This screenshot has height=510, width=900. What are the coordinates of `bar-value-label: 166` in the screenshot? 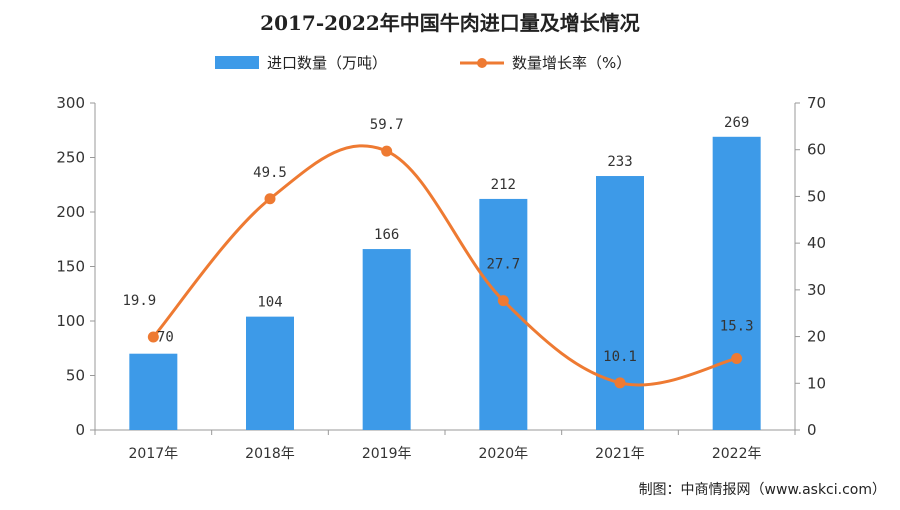 It's located at (386, 235).